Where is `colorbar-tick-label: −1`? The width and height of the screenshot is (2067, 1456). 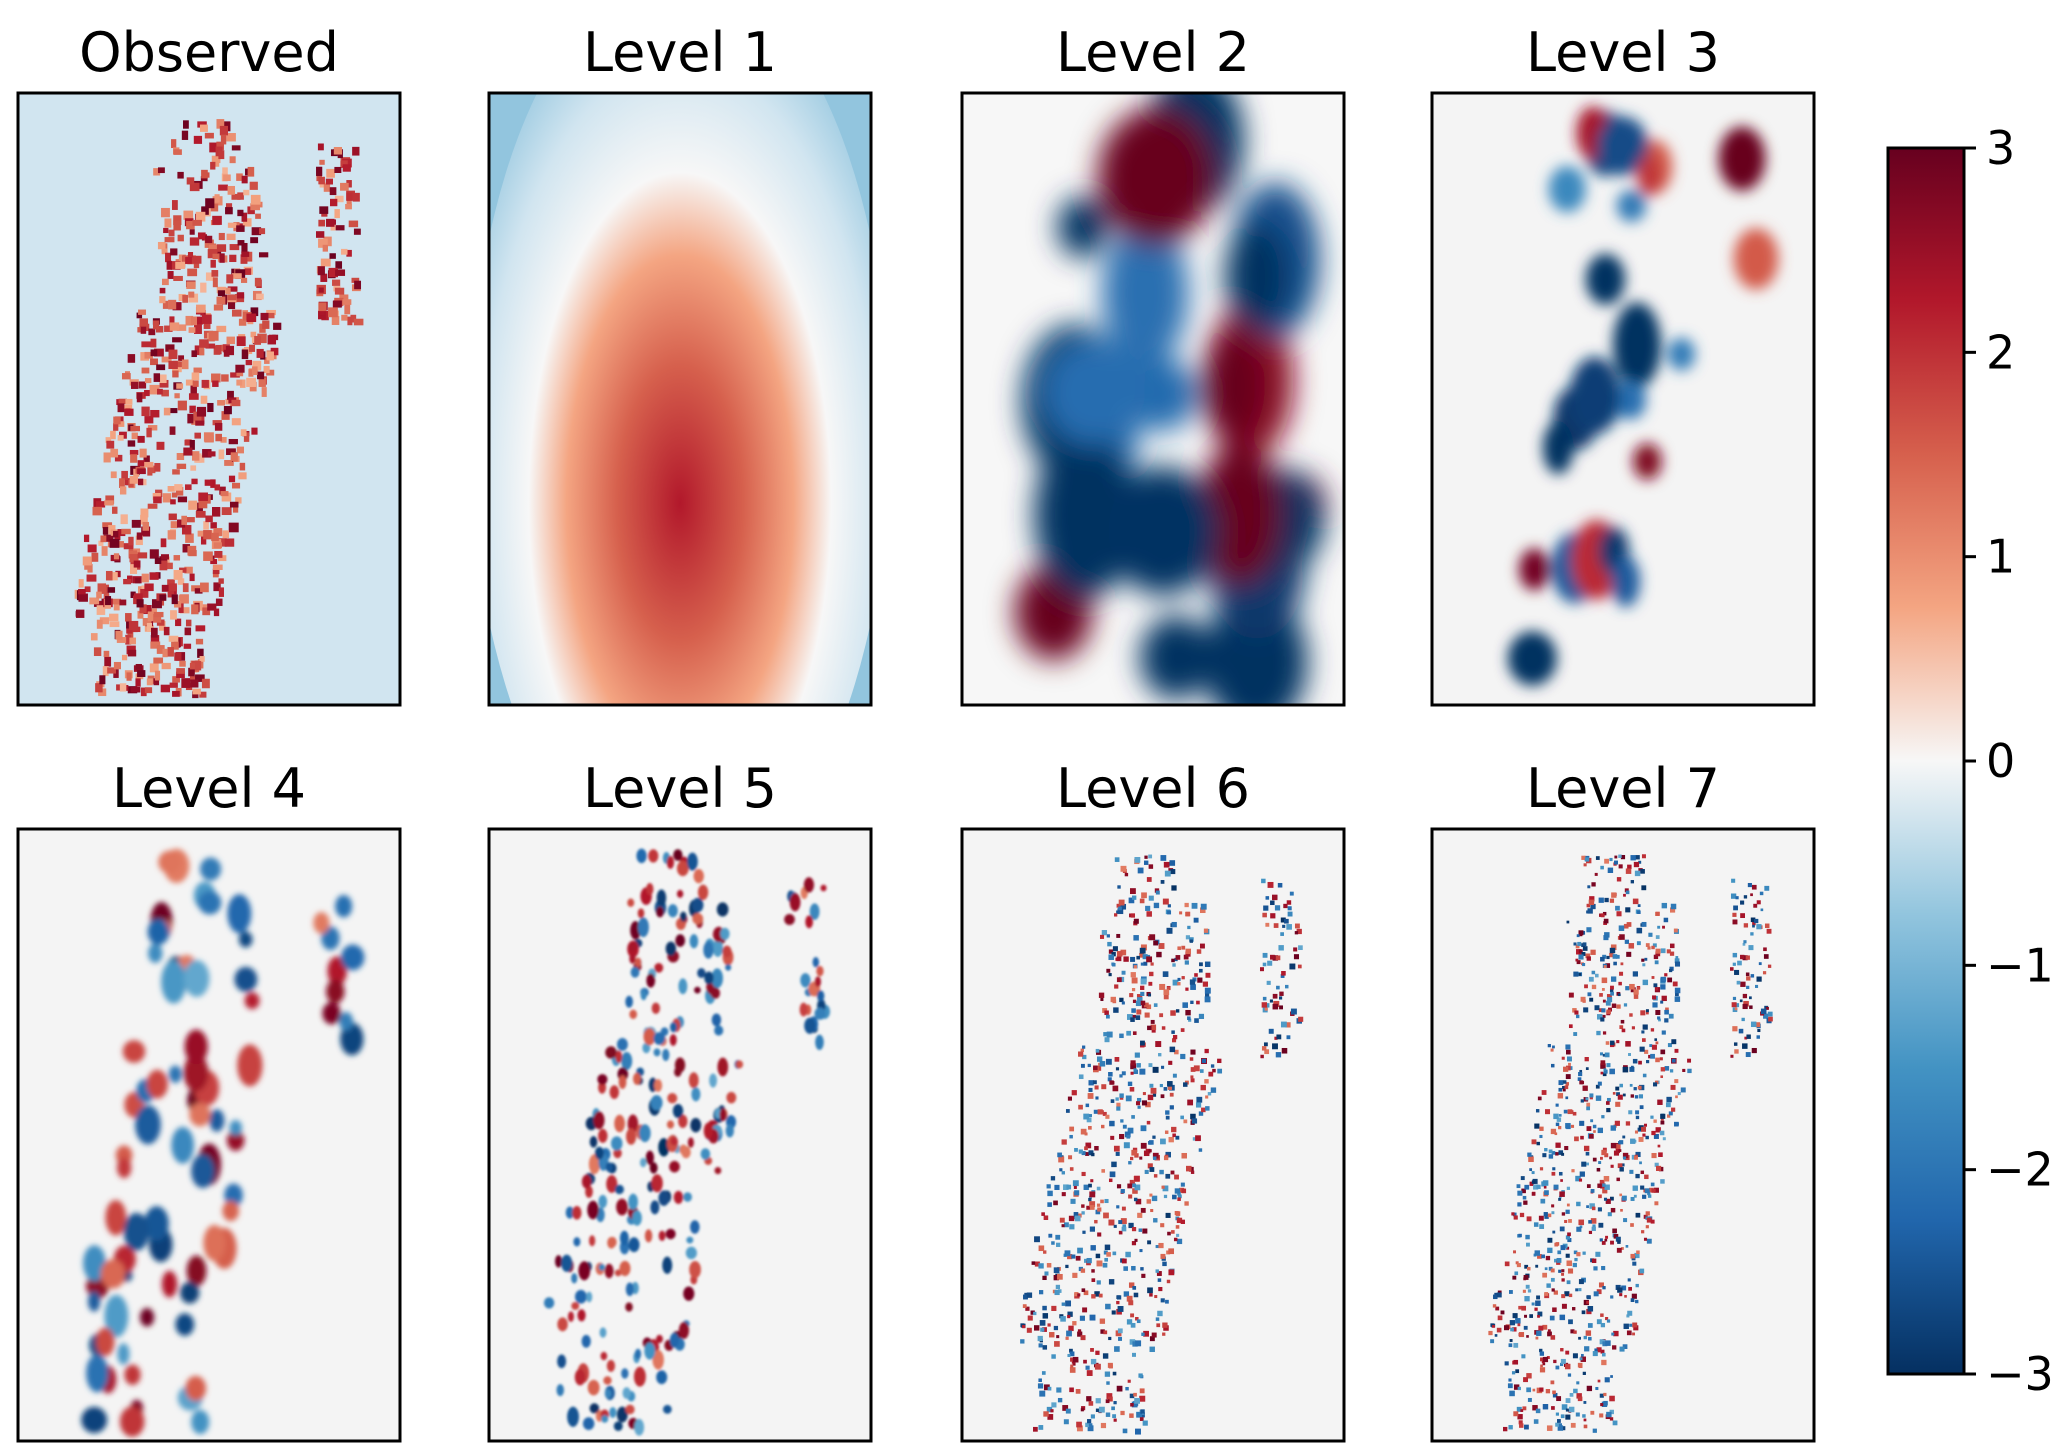 colorbar-tick-label: −1 is located at coordinates (2020, 965).